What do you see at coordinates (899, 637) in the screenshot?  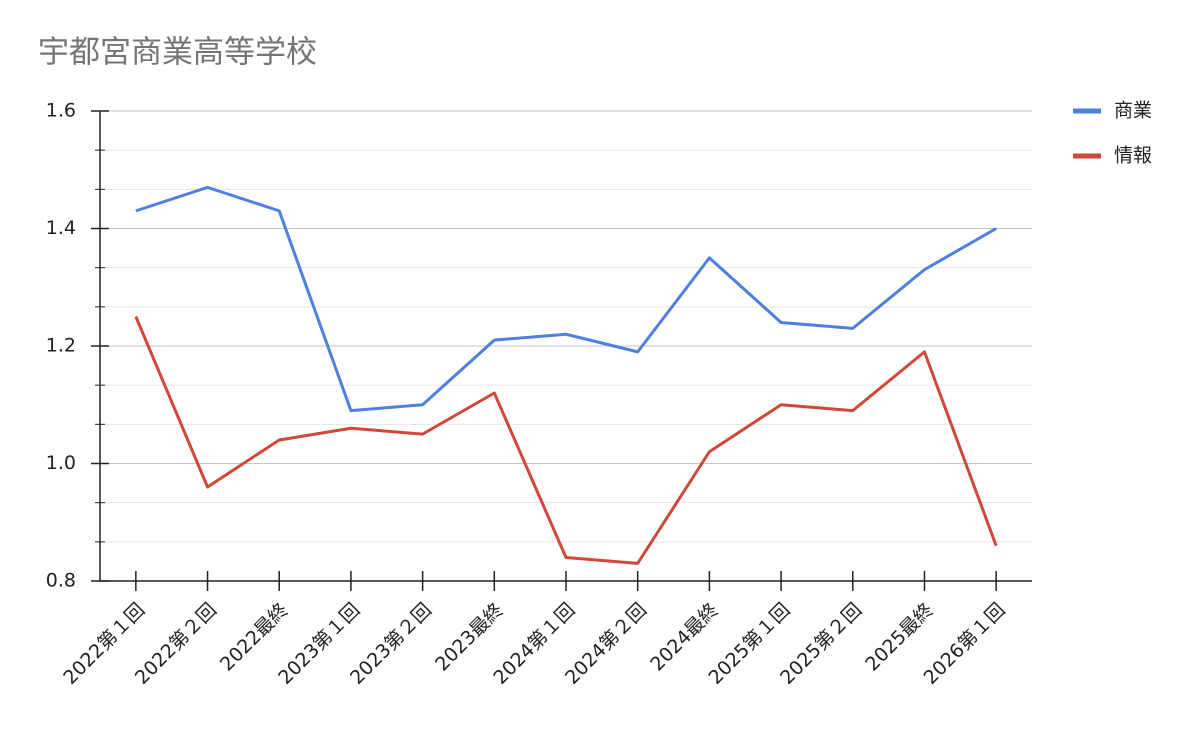 I see `x-tick-label: 2025最終` at bounding box center [899, 637].